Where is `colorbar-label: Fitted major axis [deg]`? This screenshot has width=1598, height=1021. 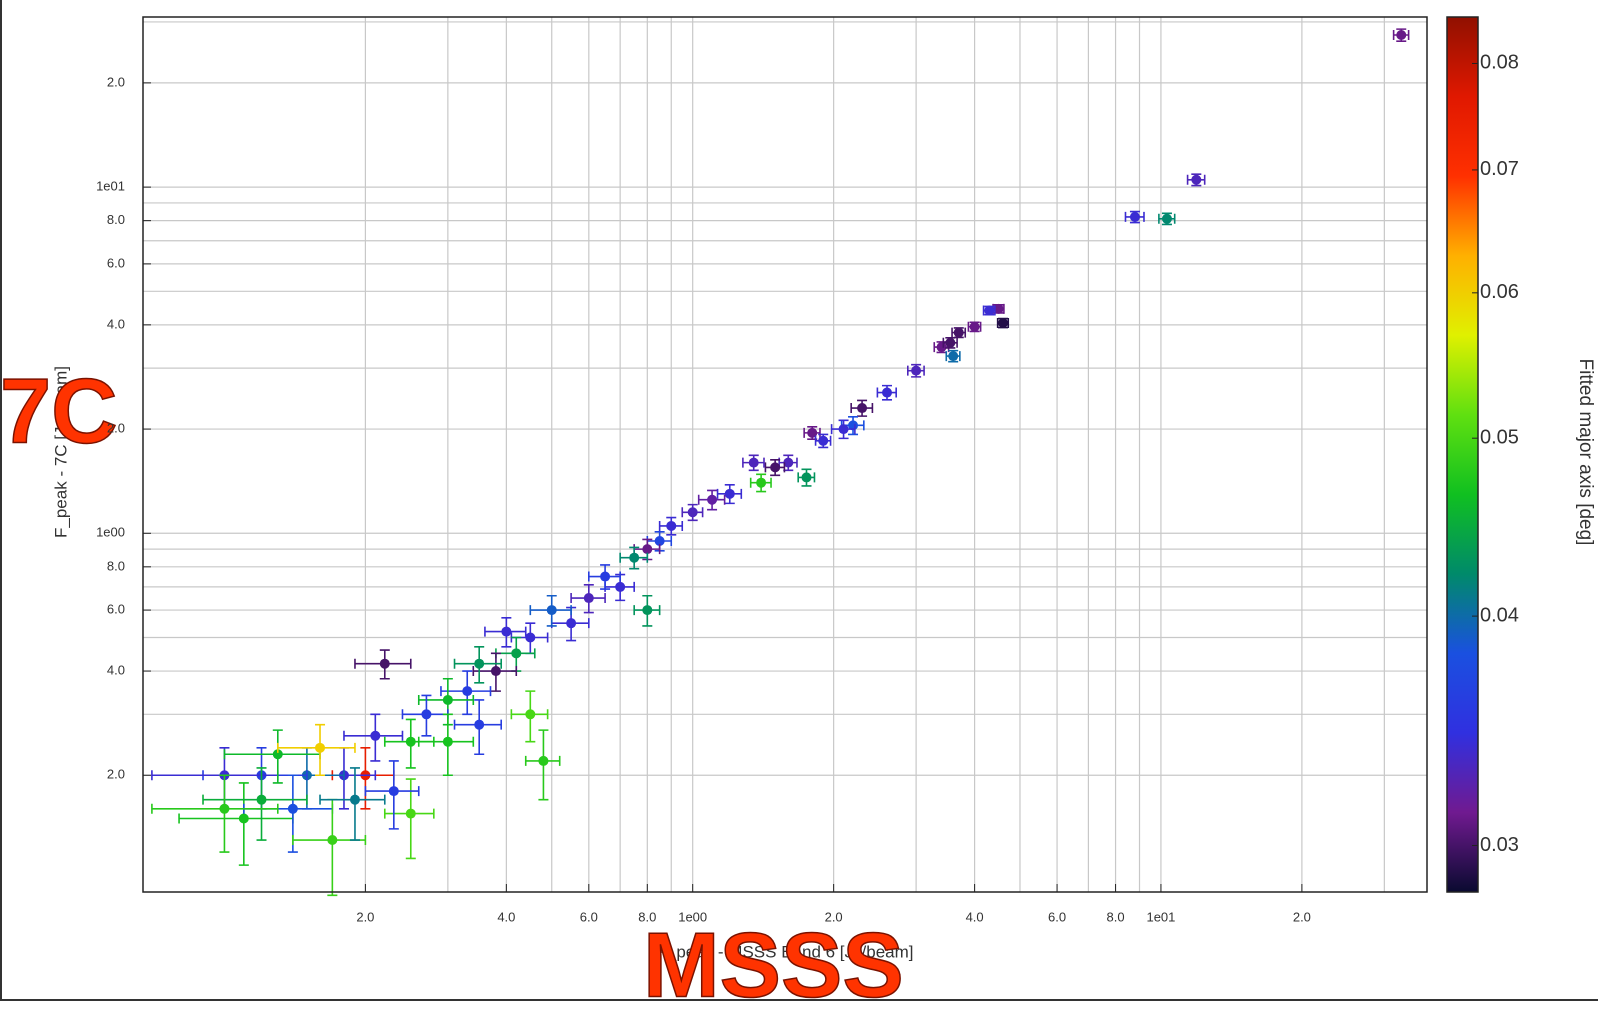 colorbar-label: Fitted major axis [deg] is located at coordinates (1585, 452).